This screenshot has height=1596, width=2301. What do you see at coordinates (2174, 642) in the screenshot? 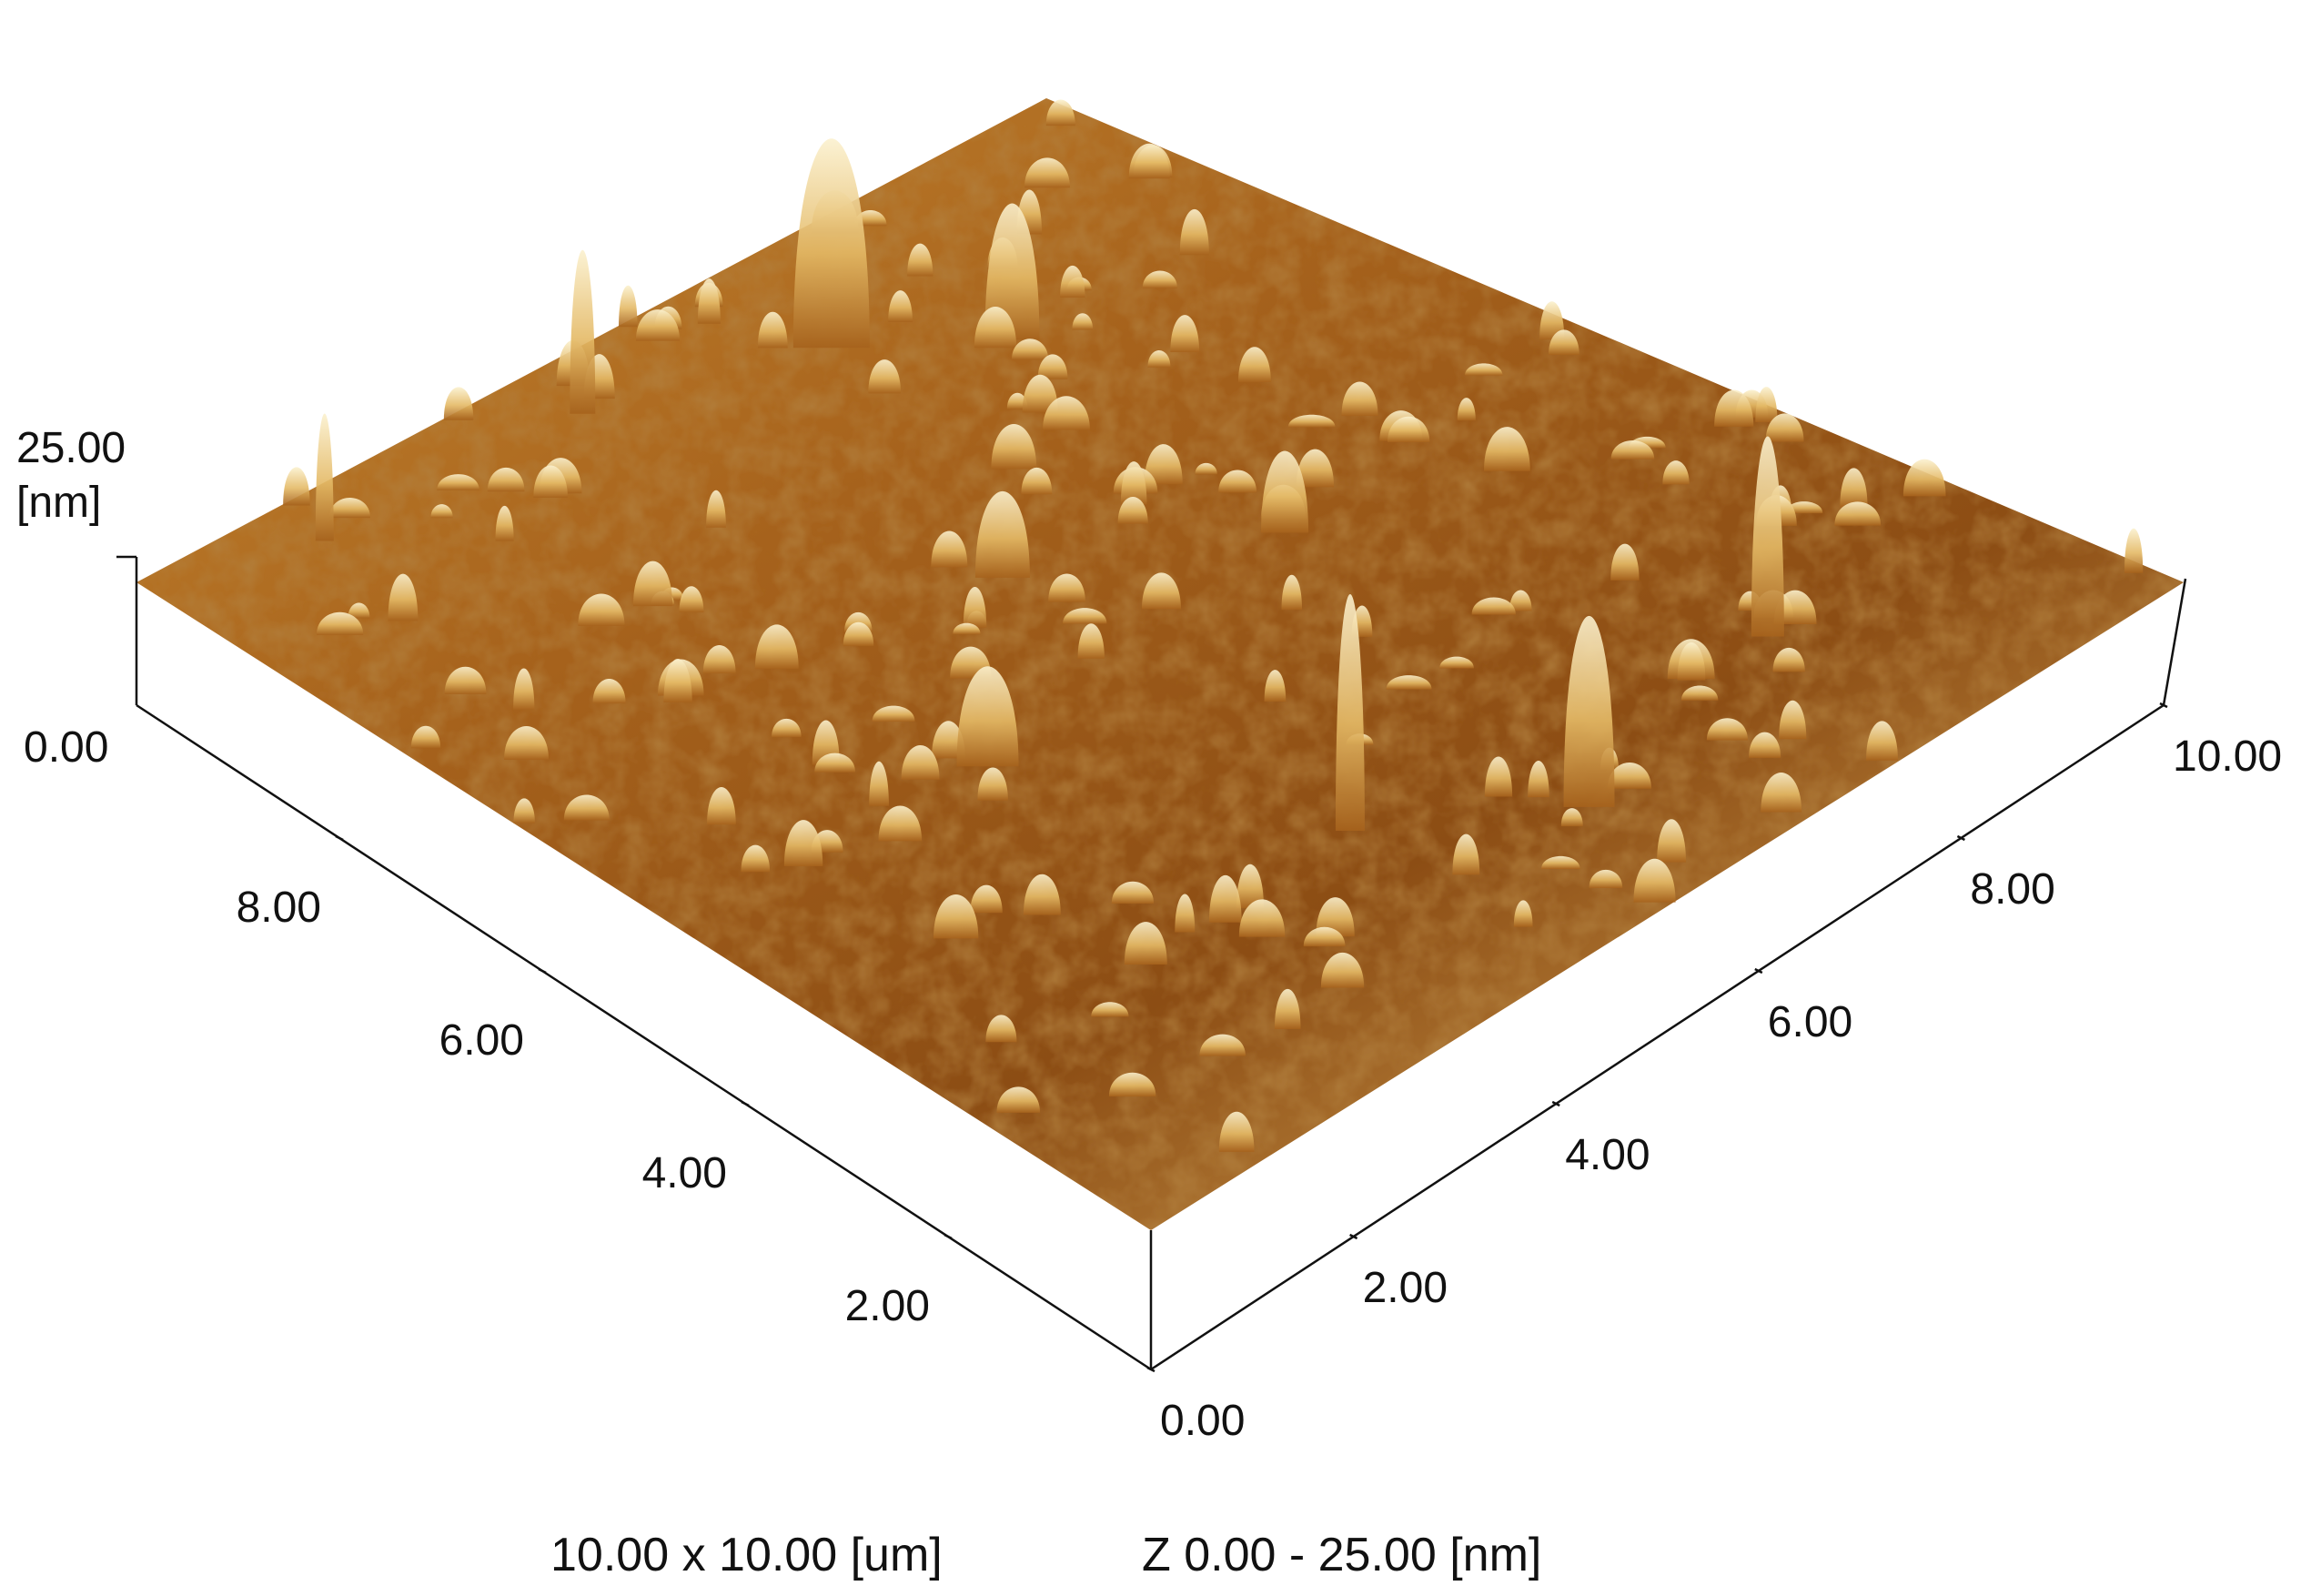
I see `right-vertical-line` at bounding box center [2174, 642].